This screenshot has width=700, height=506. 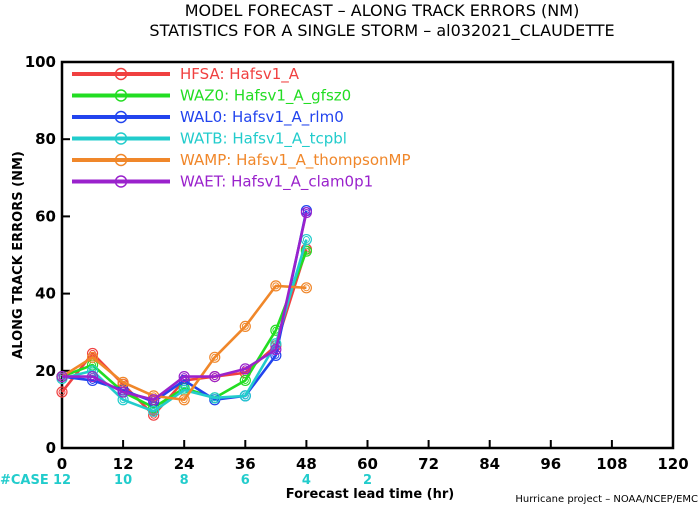 I want to click on x-tick-label: 108, so click(x=611, y=464).